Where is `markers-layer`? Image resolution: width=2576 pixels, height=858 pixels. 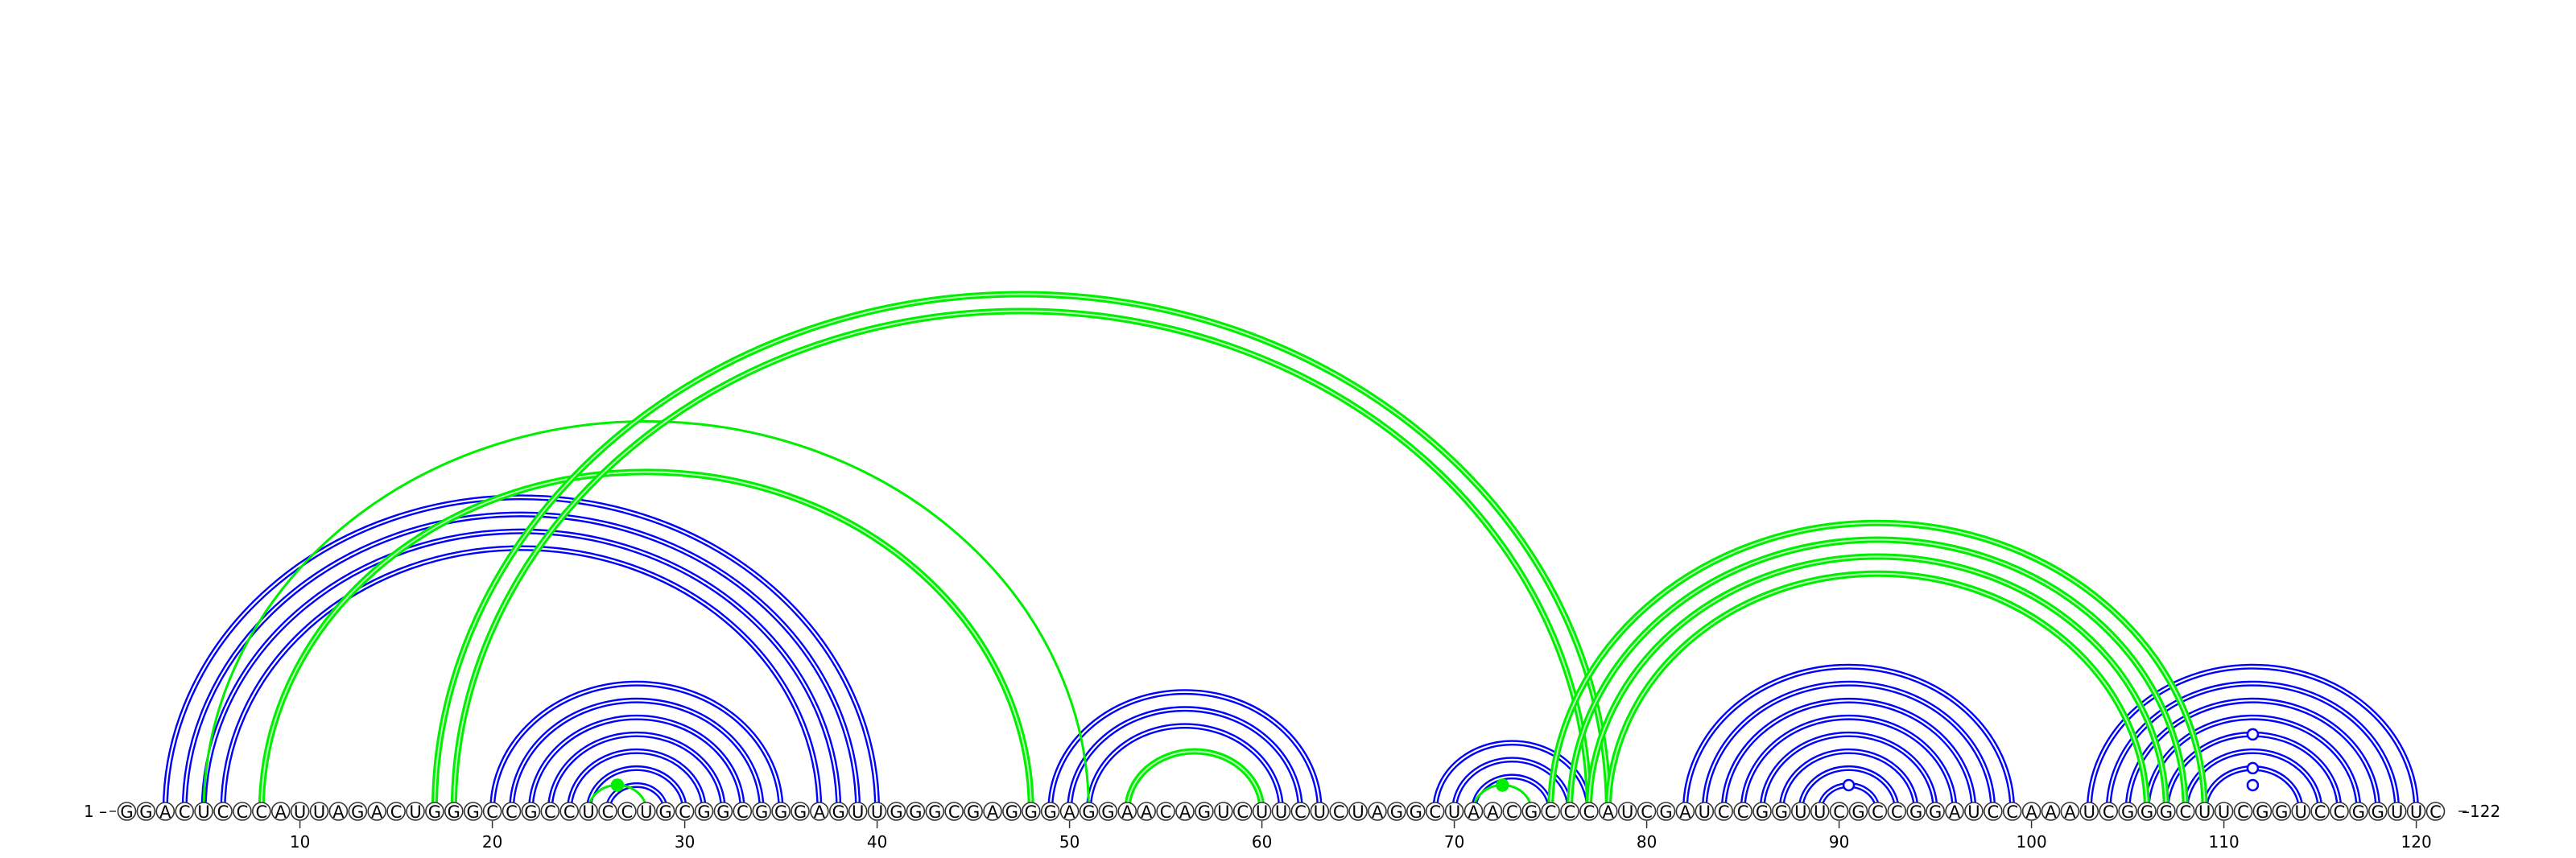
markers-layer is located at coordinates (1435, 760).